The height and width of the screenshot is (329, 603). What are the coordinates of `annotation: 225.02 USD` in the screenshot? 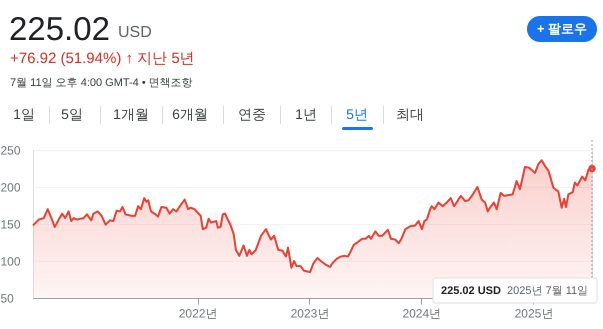 It's located at (471, 291).